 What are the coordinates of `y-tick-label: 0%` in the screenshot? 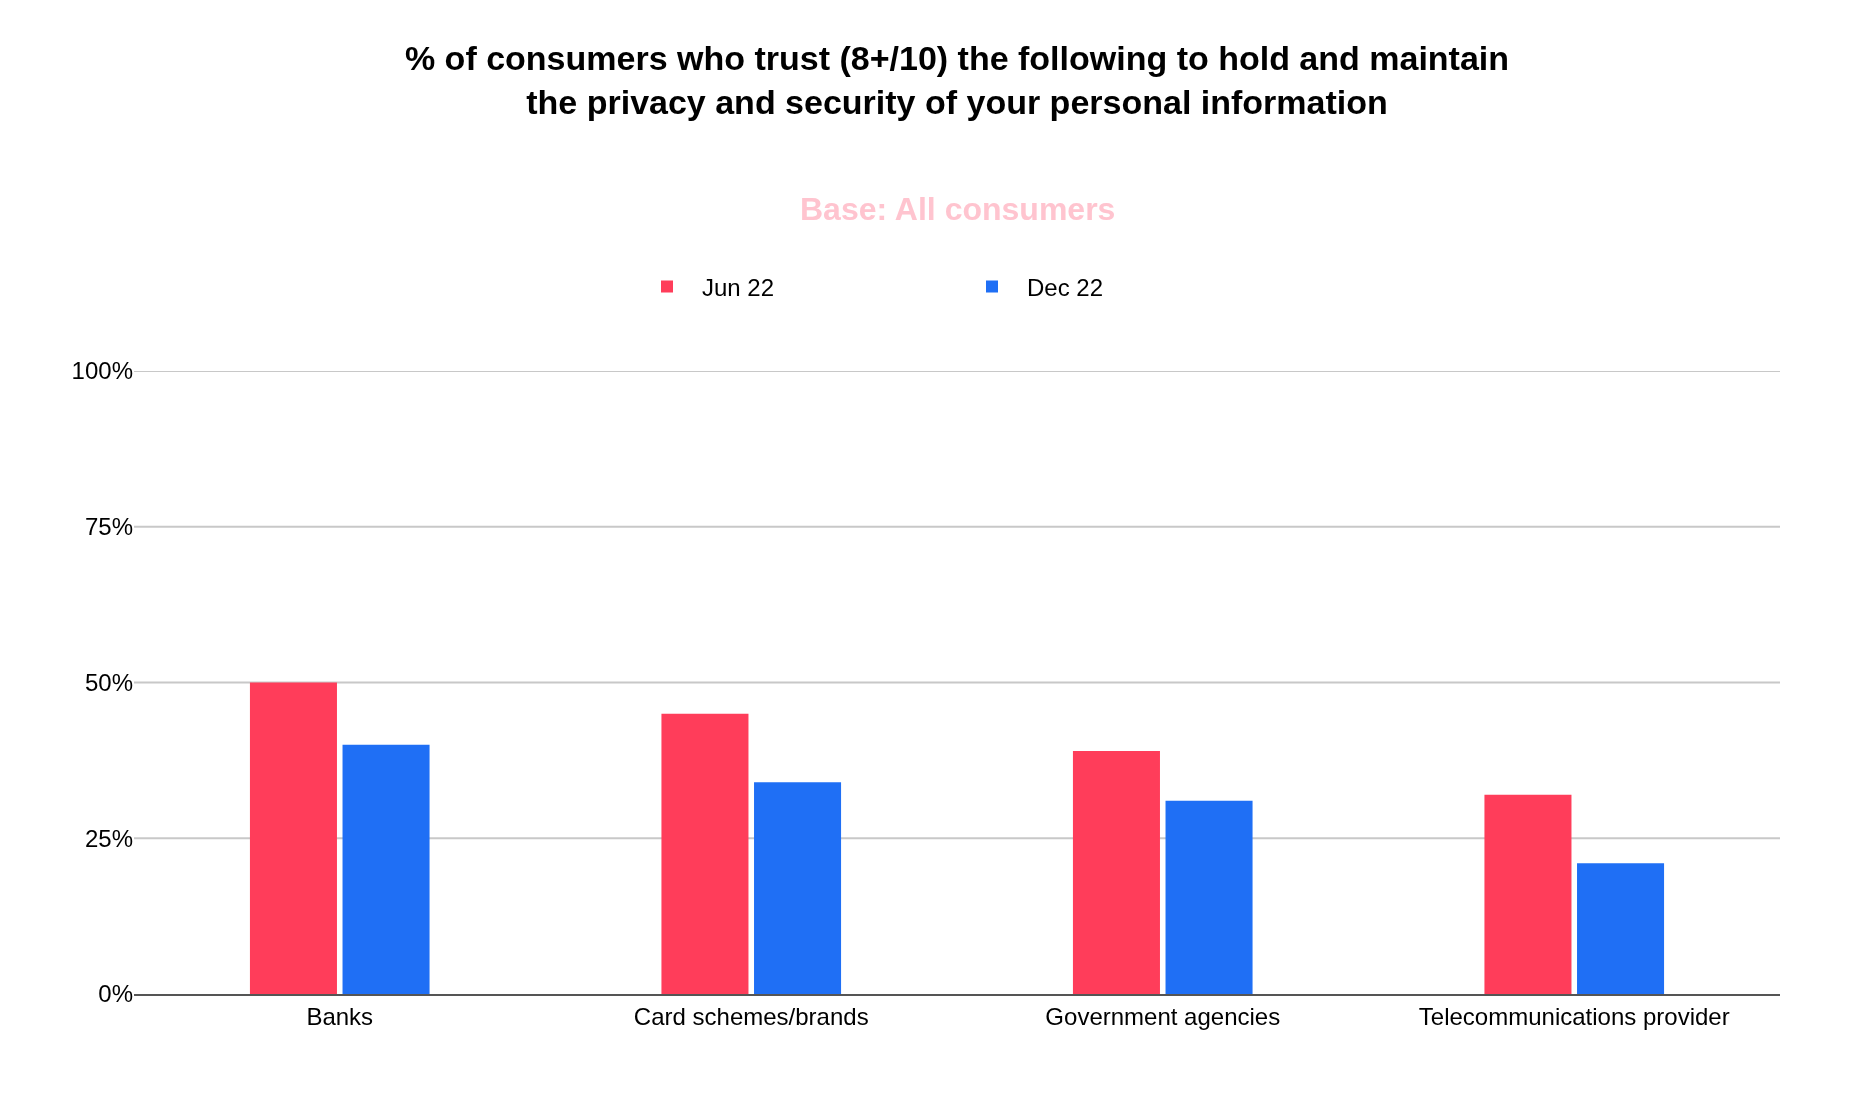 It's located at (115, 994).